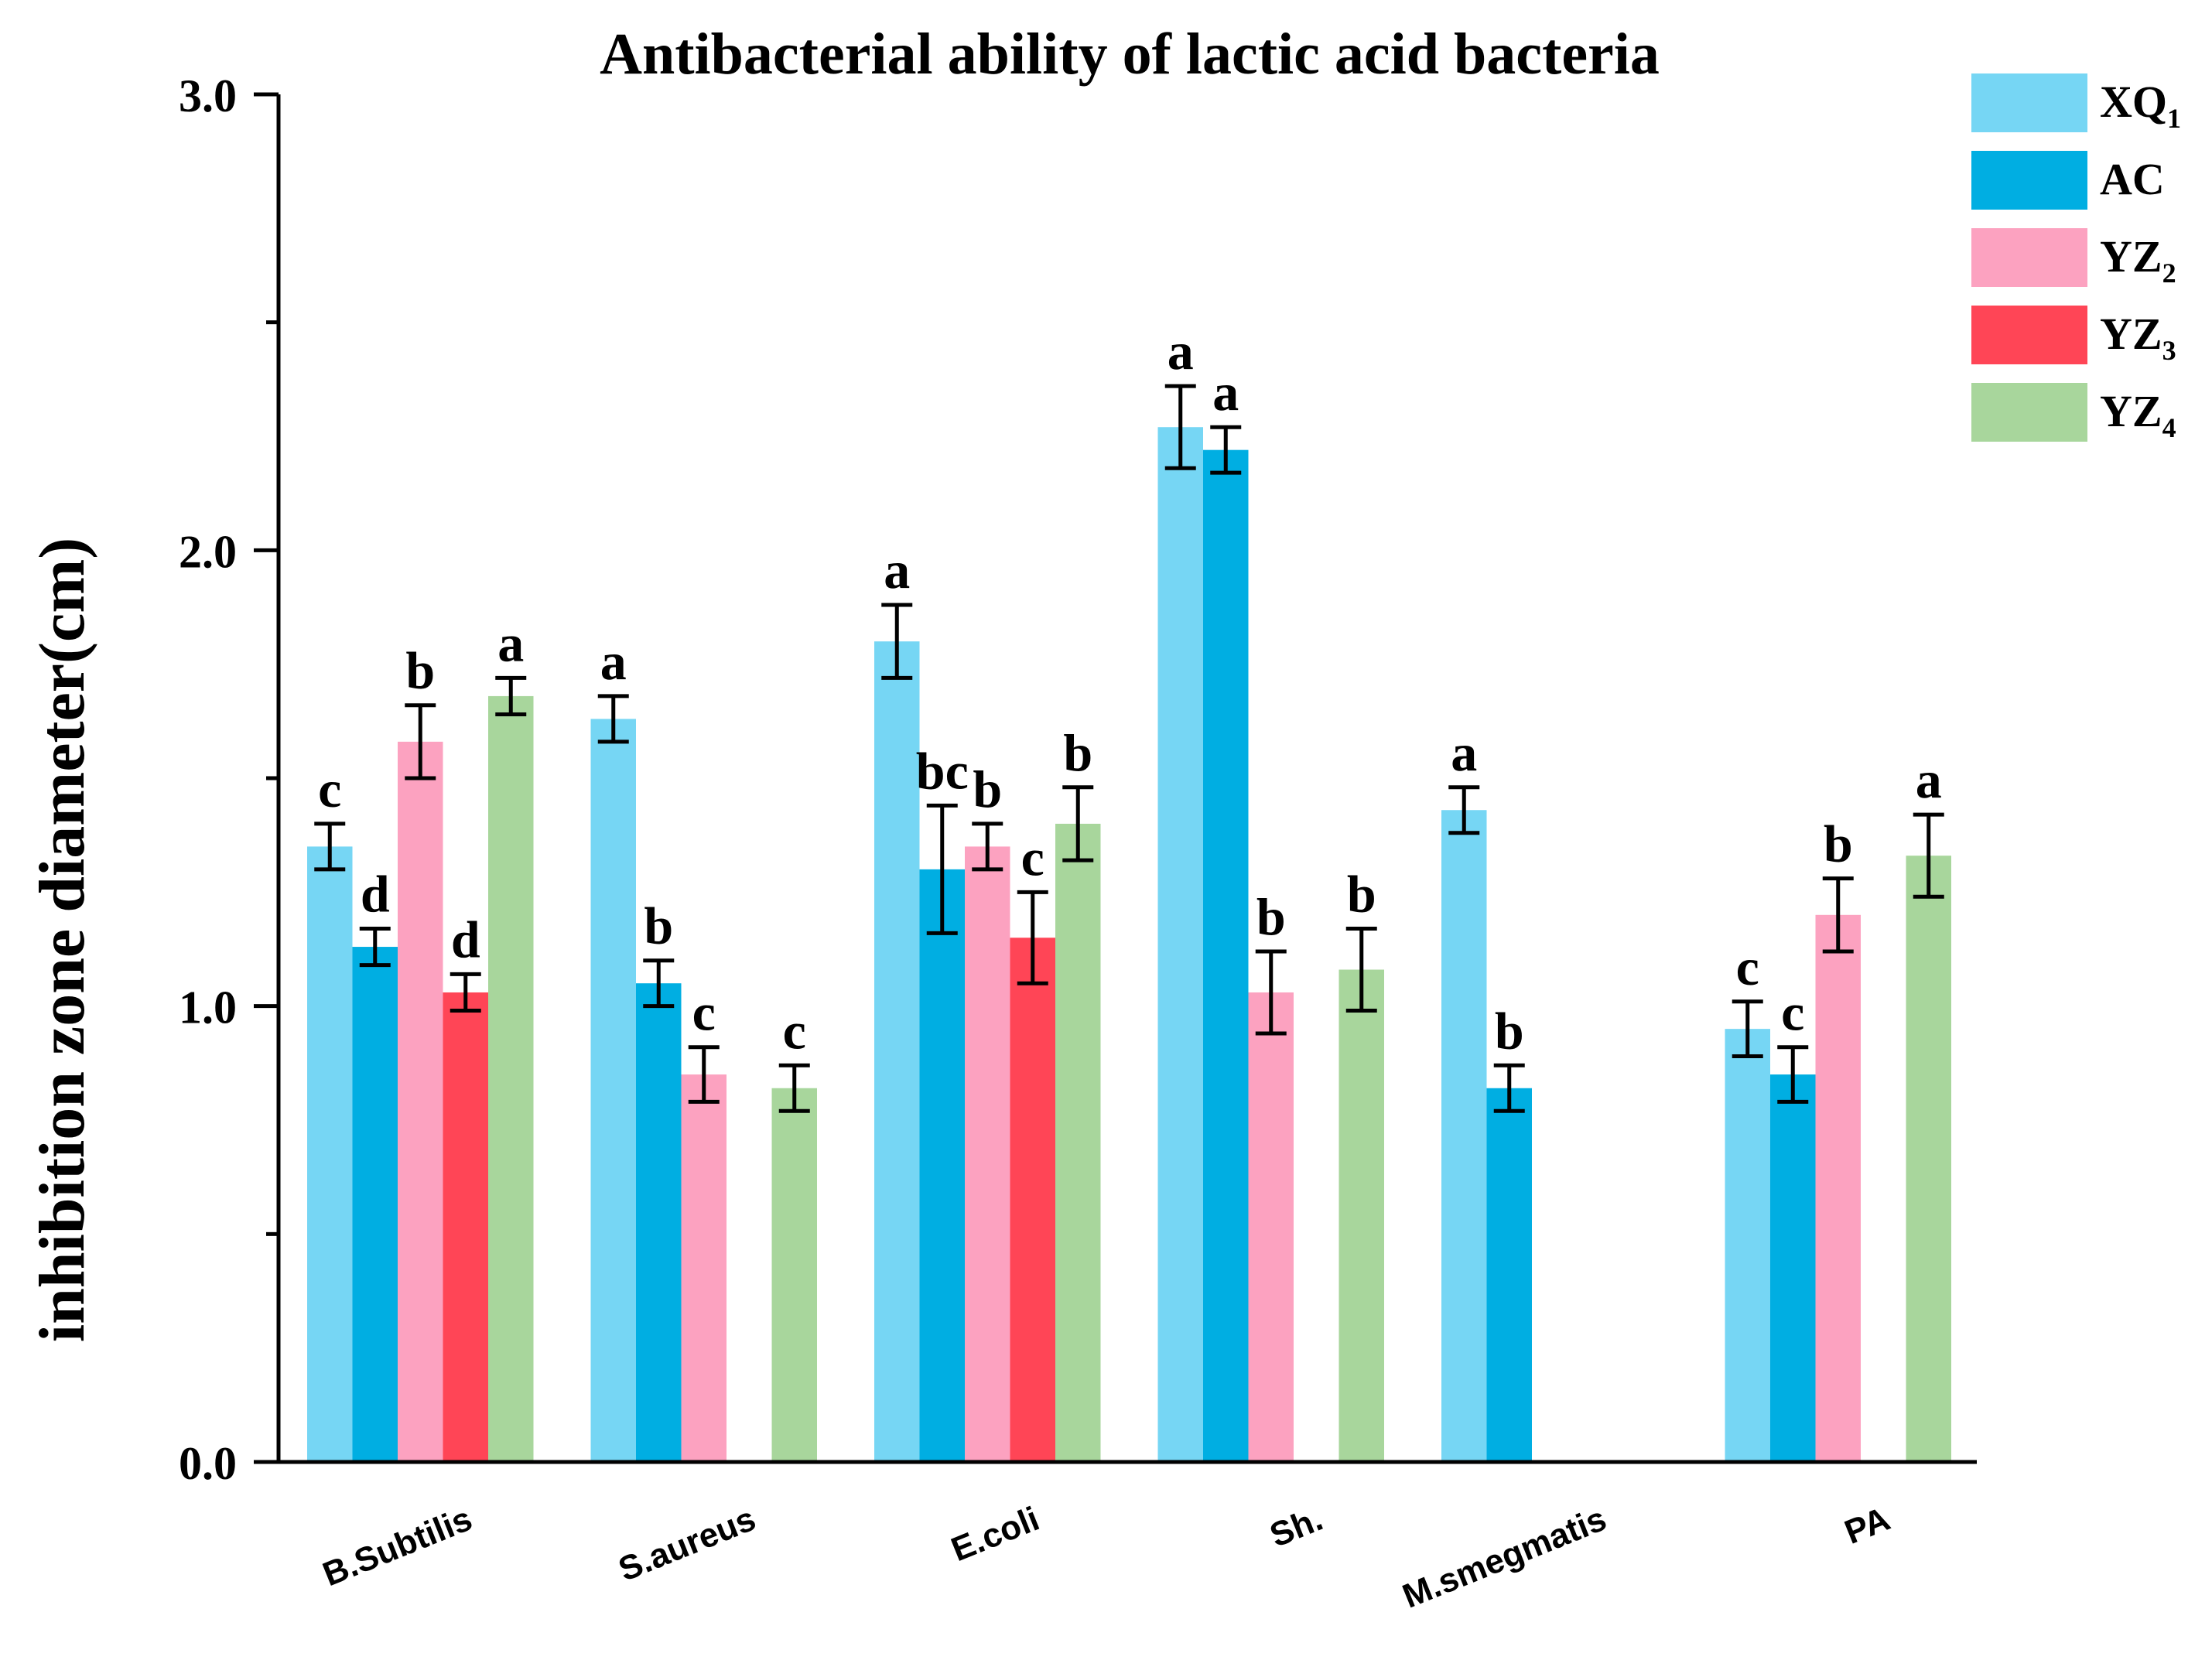 The height and width of the screenshot is (1660, 2212). I want to click on bar-XQ1-B.Subtilis, so click(330, 1154).